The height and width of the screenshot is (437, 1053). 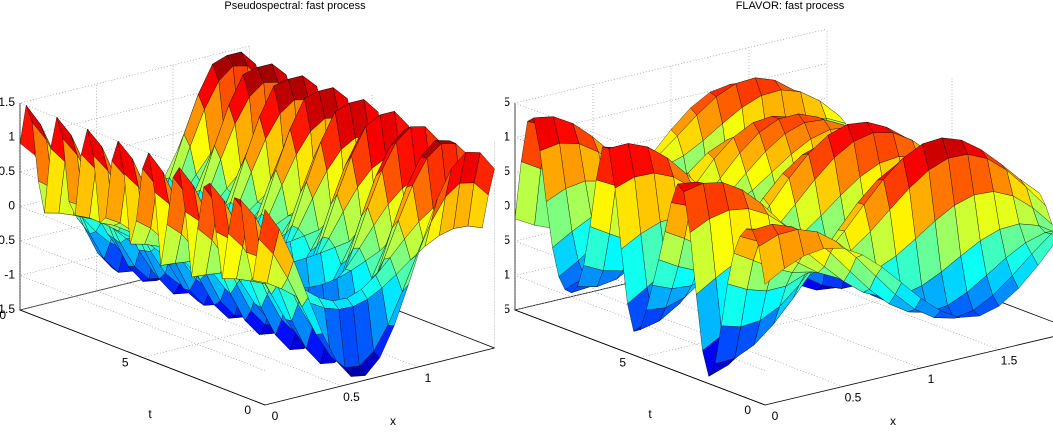 I want to click on x-tick-label: 1.5, so click(x=1009, y=361).